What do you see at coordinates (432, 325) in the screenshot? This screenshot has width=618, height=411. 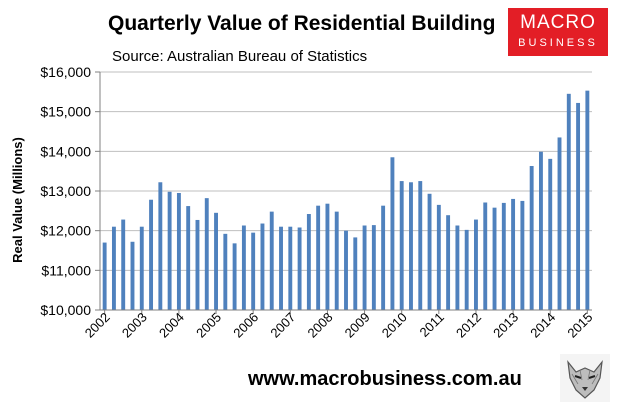 I see `x-tick-label: 2011` at bounding box center [432, 325].